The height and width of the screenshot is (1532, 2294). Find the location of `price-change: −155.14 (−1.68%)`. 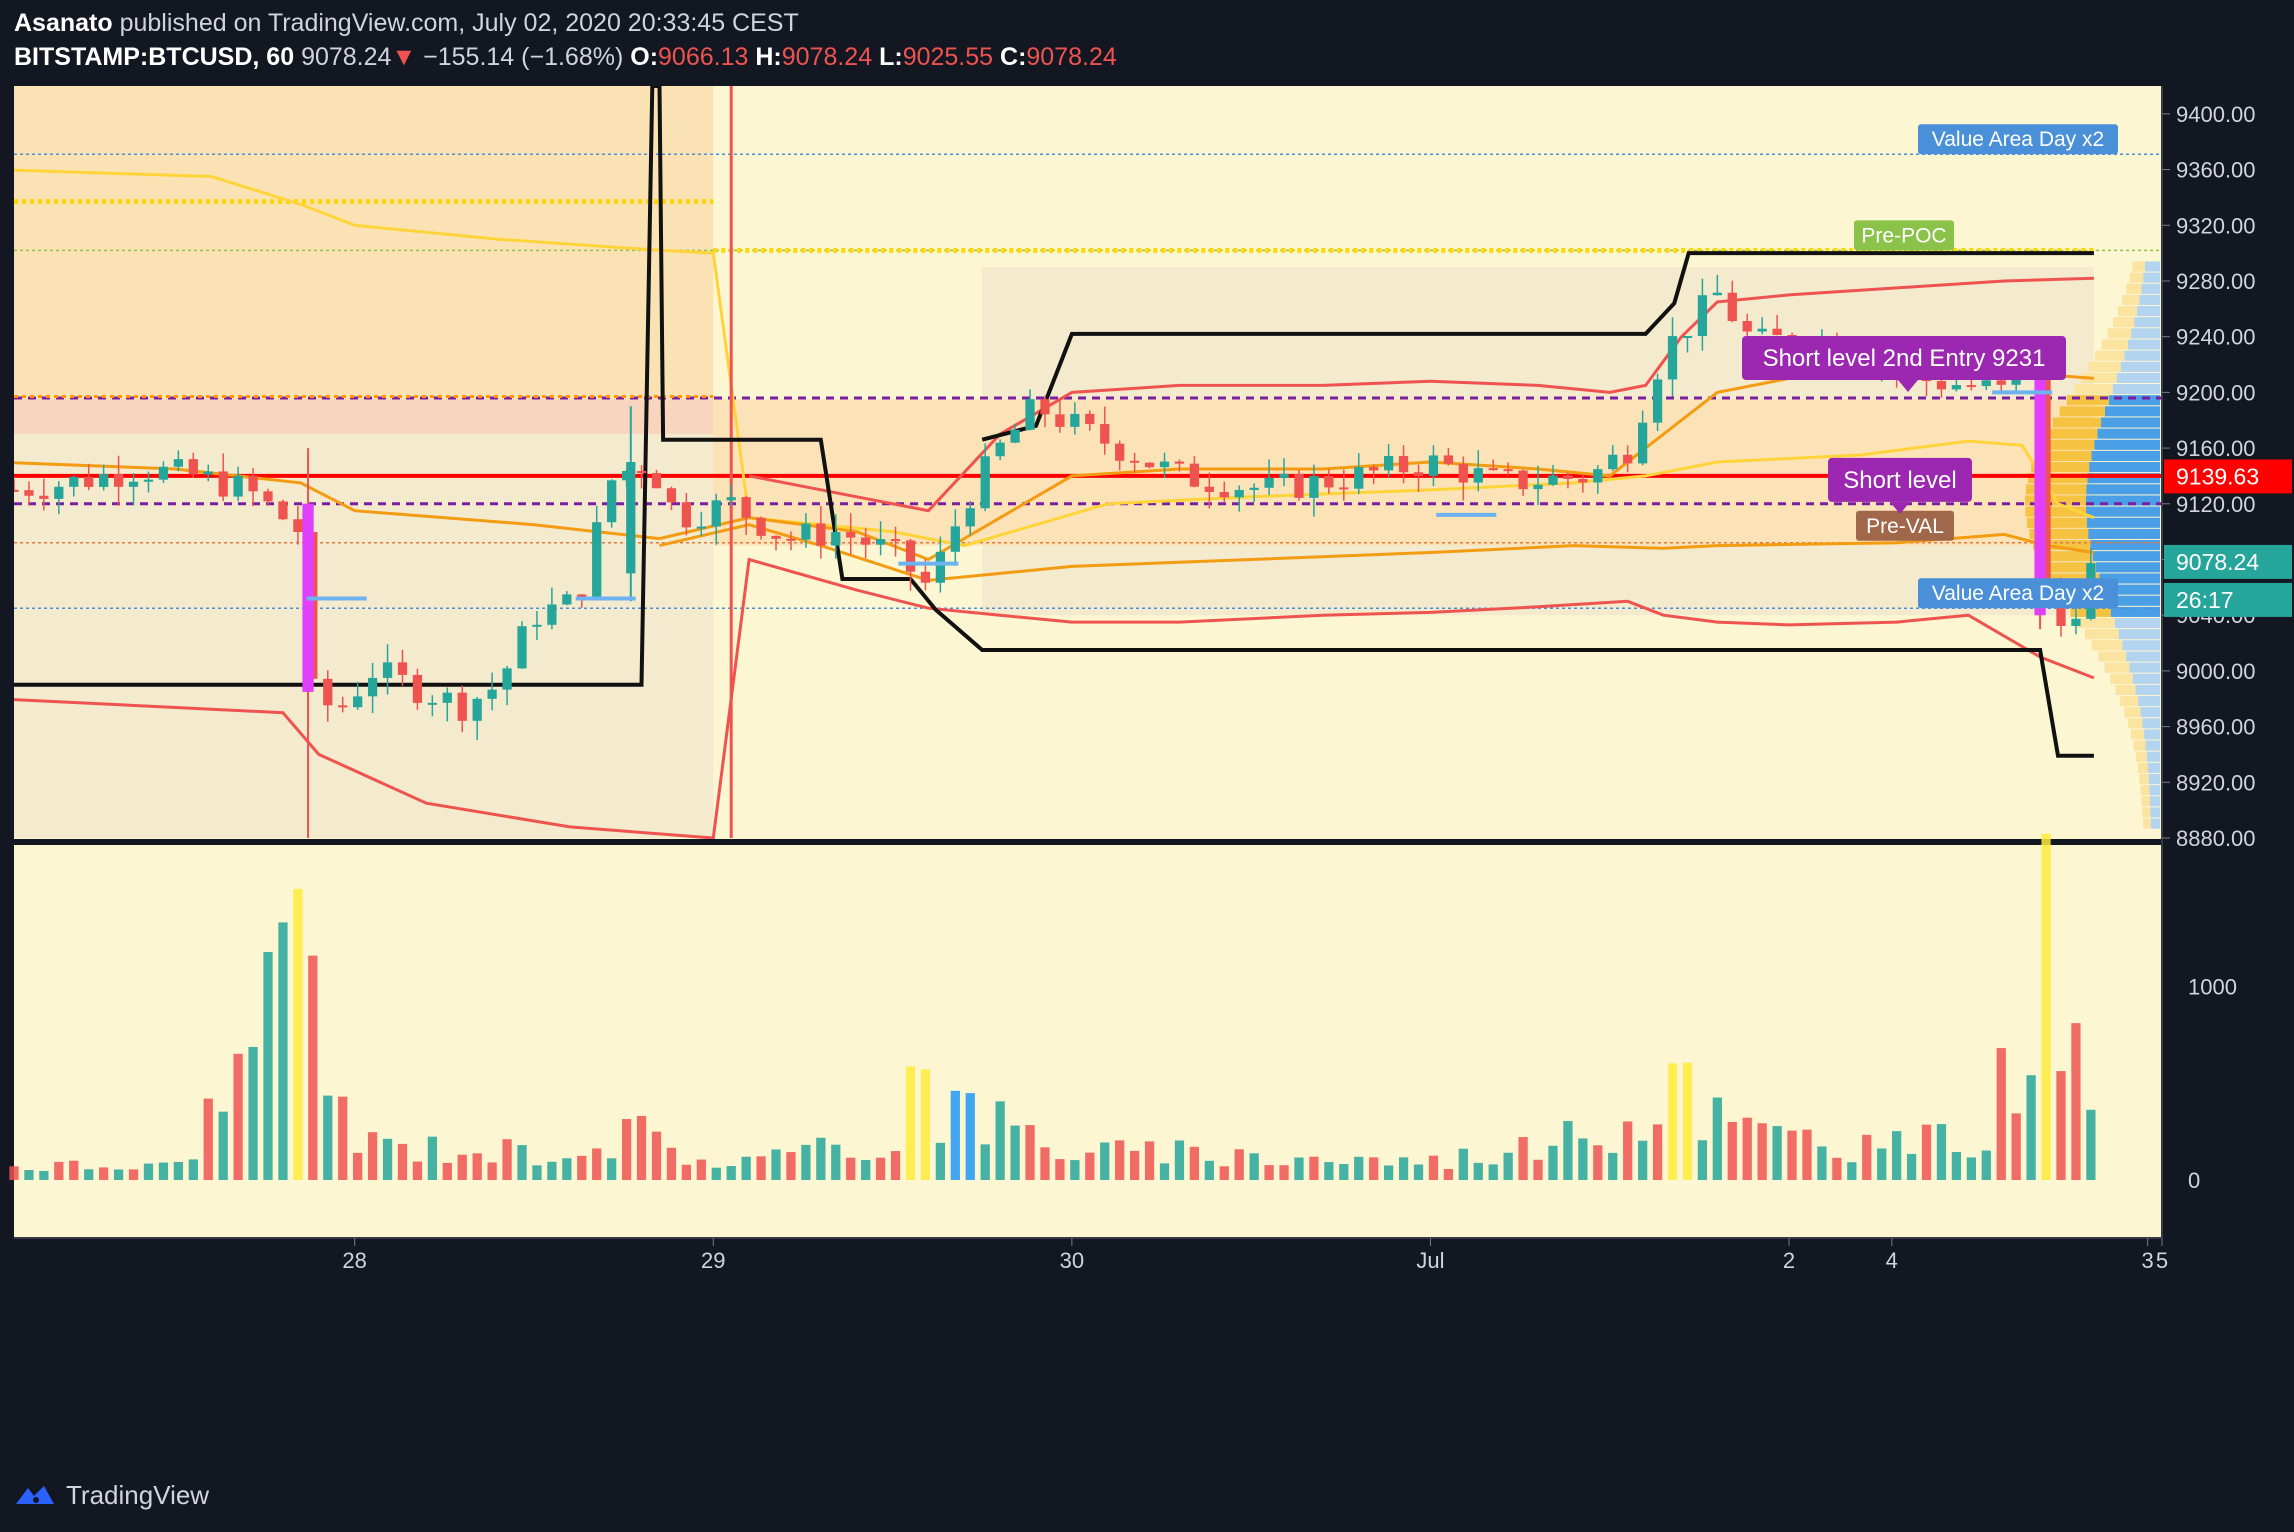

price-change: −155.14 (−1.68%) is located at coordinates (523, 57).